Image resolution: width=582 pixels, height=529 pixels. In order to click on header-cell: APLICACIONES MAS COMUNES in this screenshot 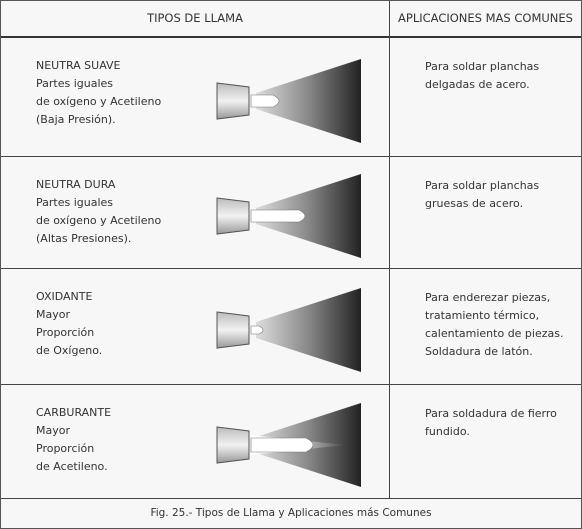, I will do `click(485, 19)`.